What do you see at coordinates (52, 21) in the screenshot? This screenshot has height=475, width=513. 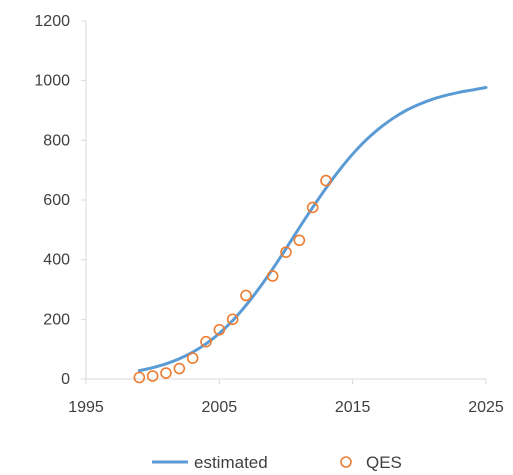 I see `y-tick-label: 1200` at bounding box center [52, 21].